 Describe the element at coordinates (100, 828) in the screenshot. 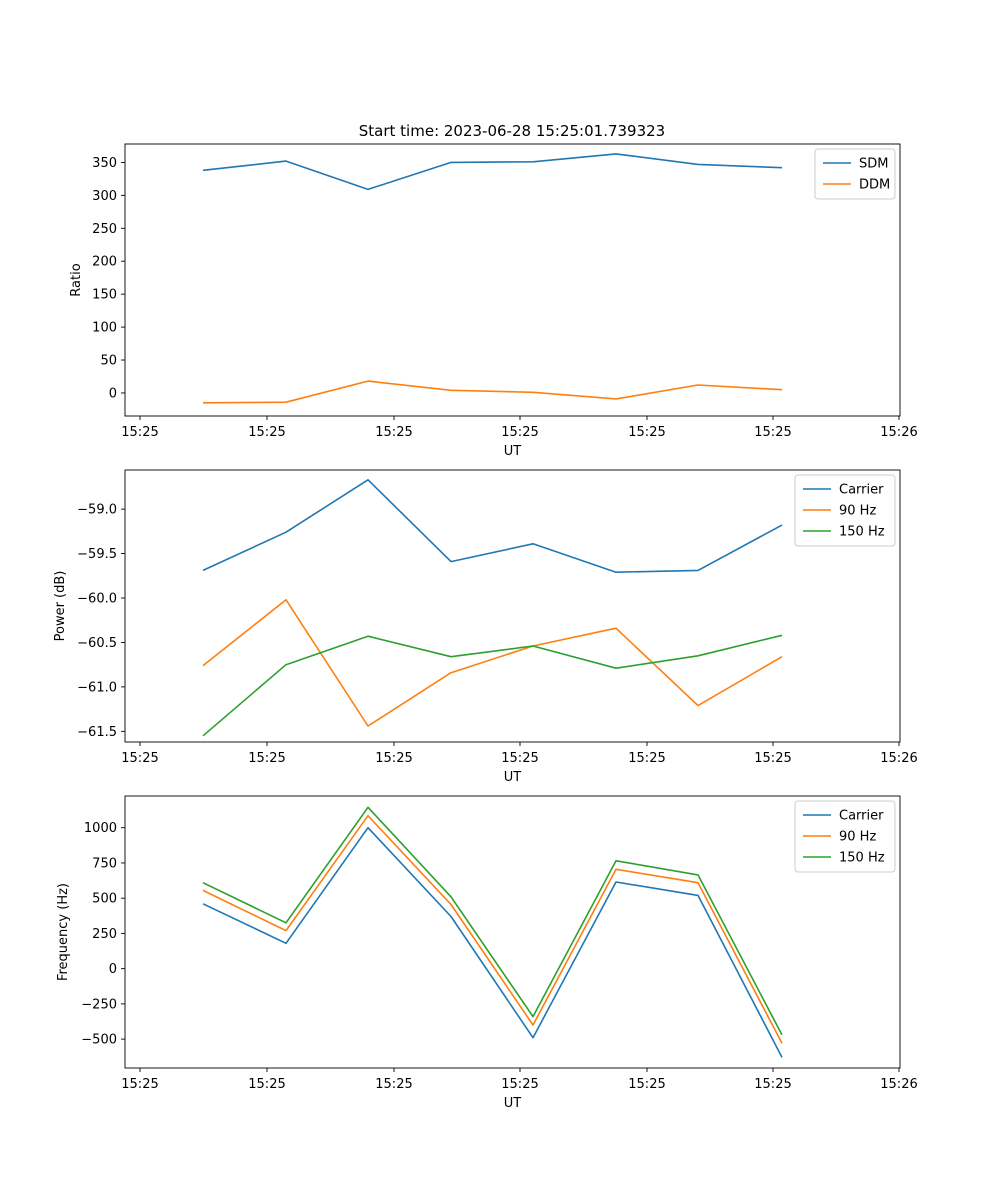

I see `y-tick-label: 1000` at that location.